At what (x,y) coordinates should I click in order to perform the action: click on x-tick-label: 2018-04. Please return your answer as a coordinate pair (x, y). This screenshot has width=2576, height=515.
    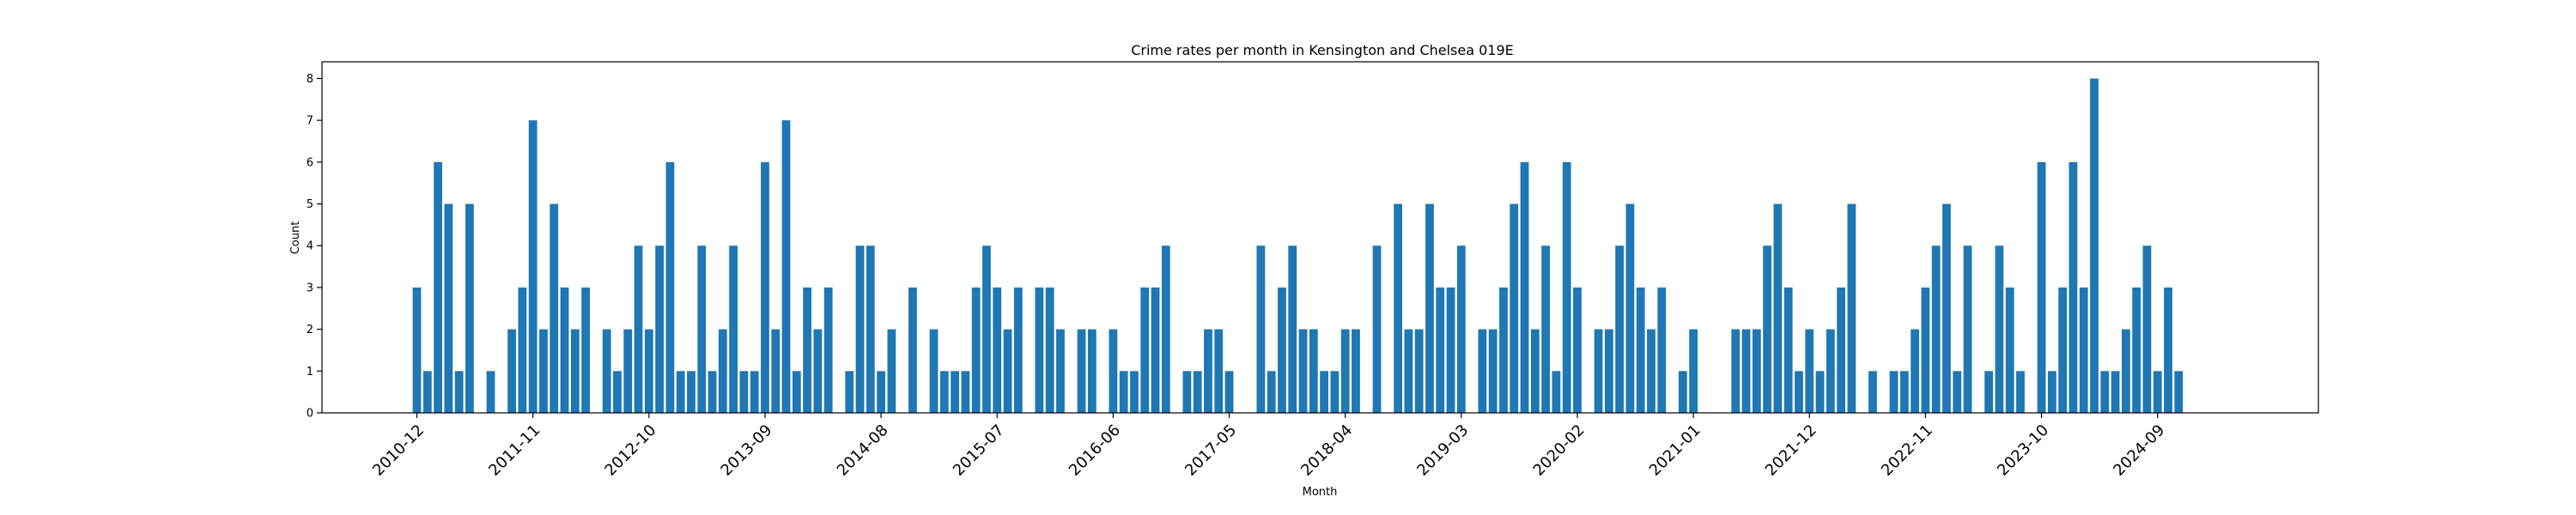
    Looking at the image, I should click on (1327, 450).